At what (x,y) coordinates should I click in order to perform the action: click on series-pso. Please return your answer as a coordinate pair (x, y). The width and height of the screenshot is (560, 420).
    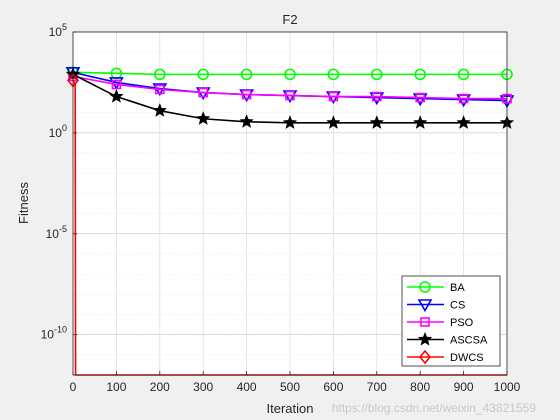
    Looking at the image, I should click on (290, 87).